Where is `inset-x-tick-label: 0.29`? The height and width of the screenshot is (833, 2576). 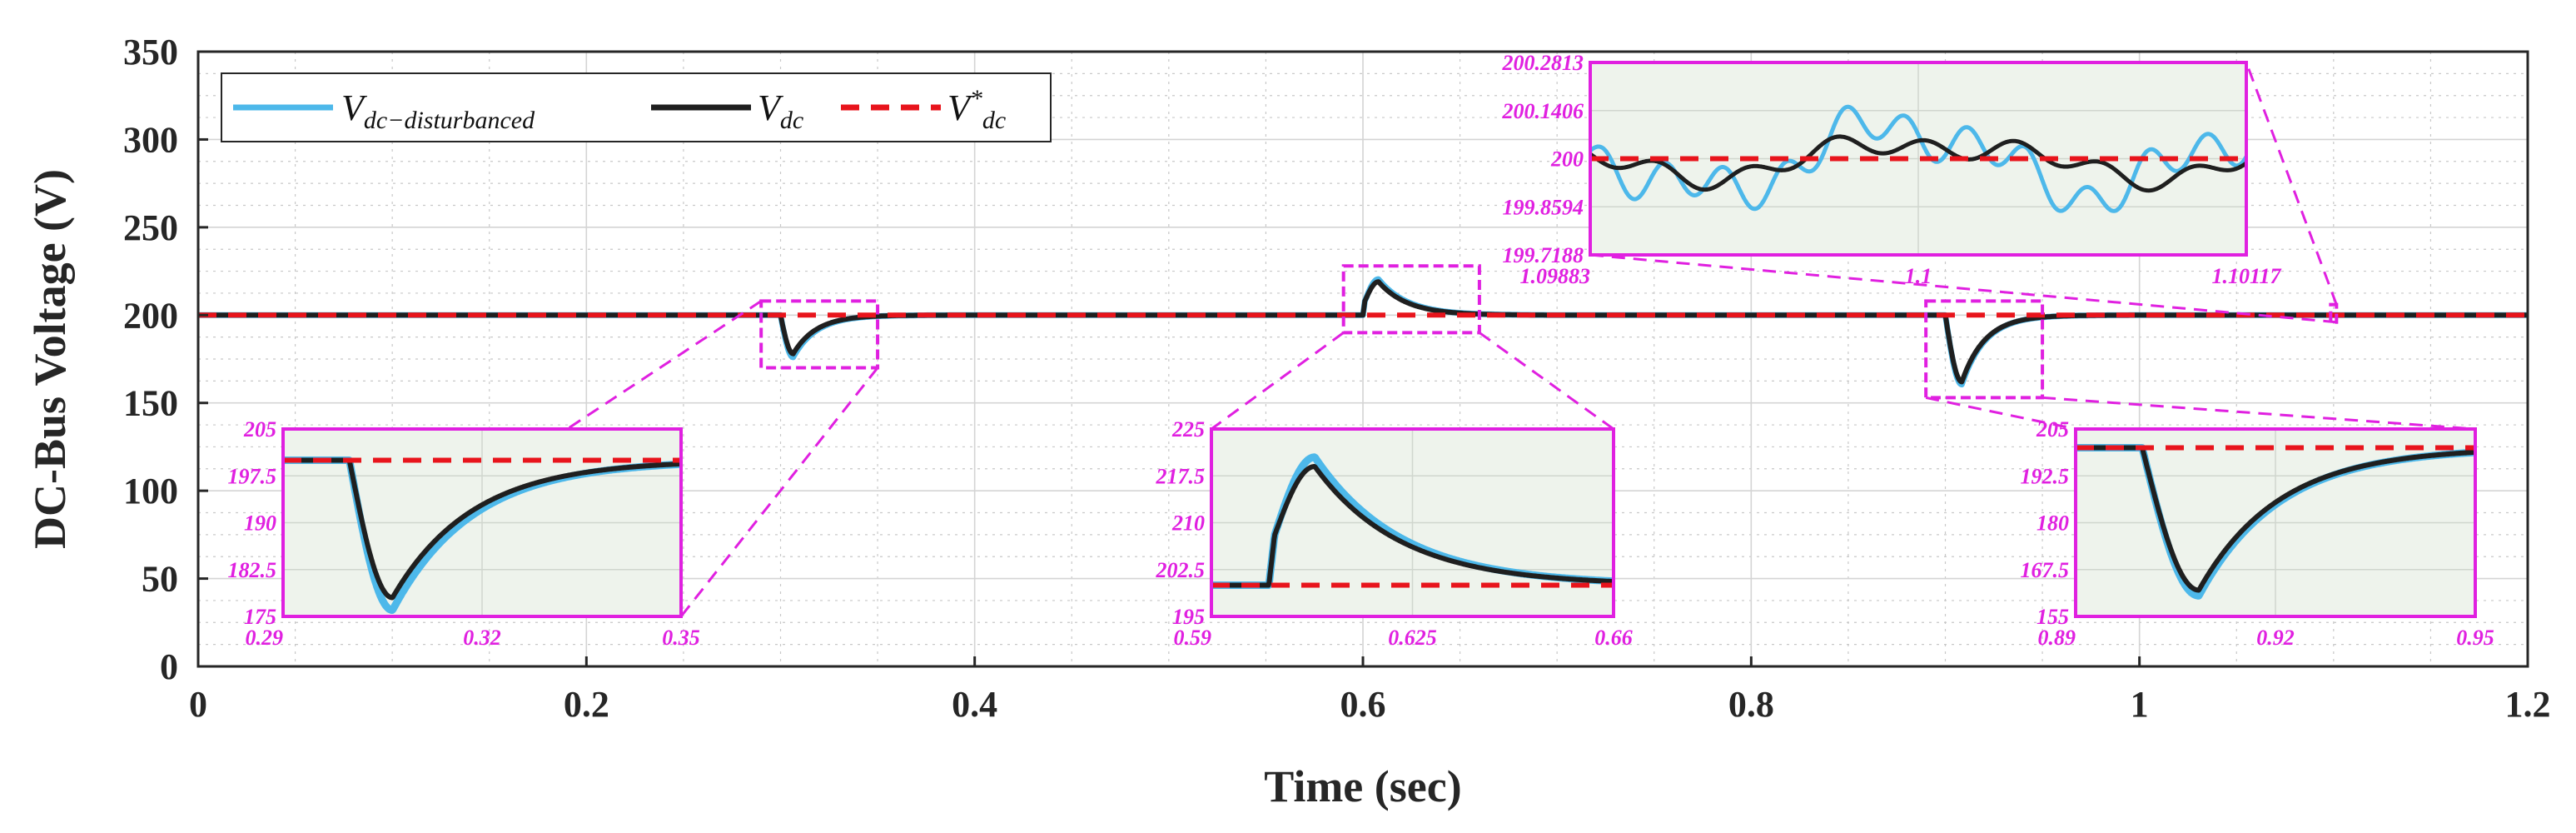 inset-x-tick-label: 0.29 is located at coordinates (265, 638).